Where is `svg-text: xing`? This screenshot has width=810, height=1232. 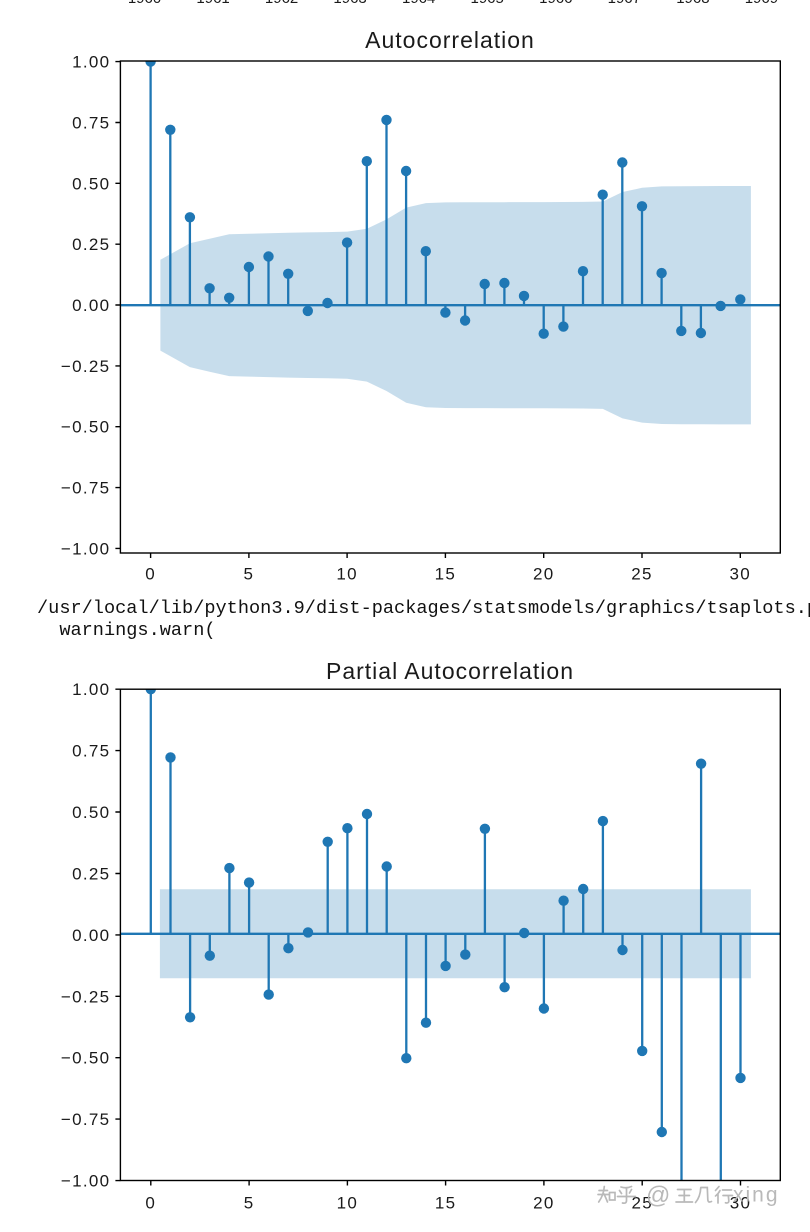
svg-text: xing is located at coordinates (756, 1195).